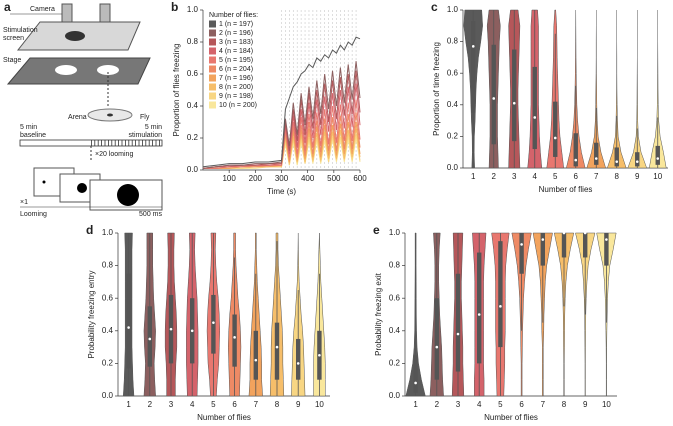 The height and width of the screenshot is (426, 673). What do you see at coordinates (24, 202) in the screenshot?
I see `label: ×1` at bounding box center [24, 202].